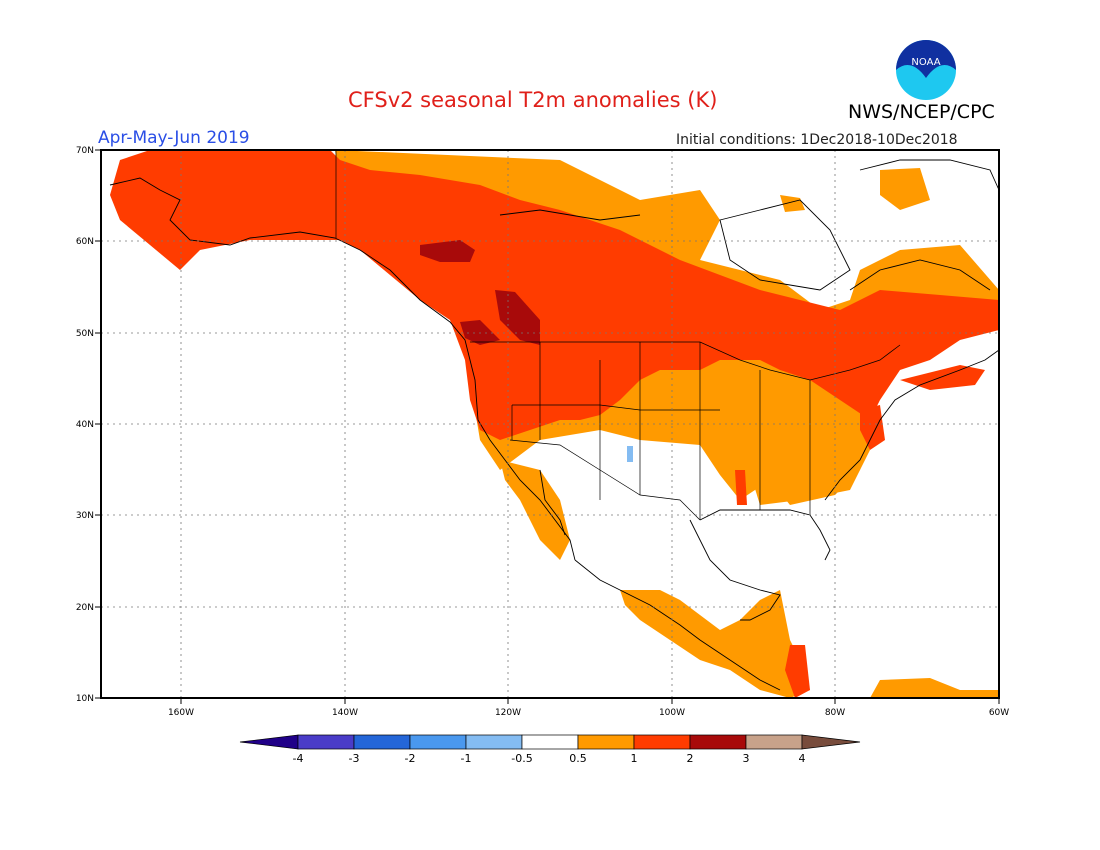 The height and width of the screenshot is (850, 1100). I want to click on lat-label-70n: 70N, so click(85, 151).